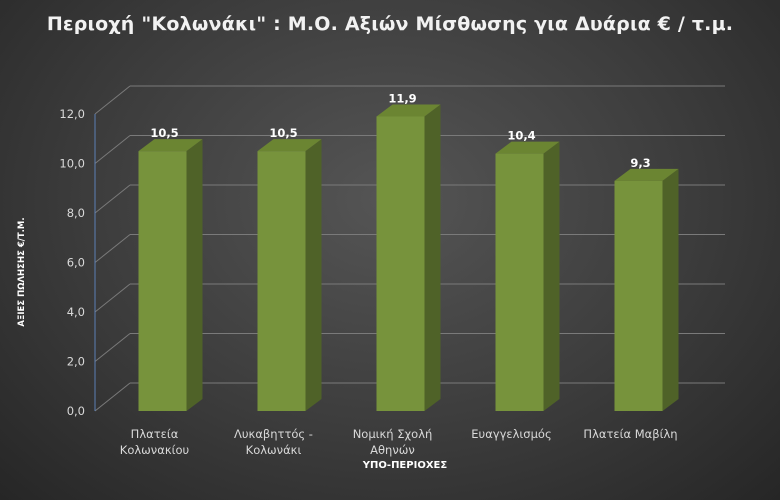  I want to click on y-tick-label: 2,0, so click(76, 362).